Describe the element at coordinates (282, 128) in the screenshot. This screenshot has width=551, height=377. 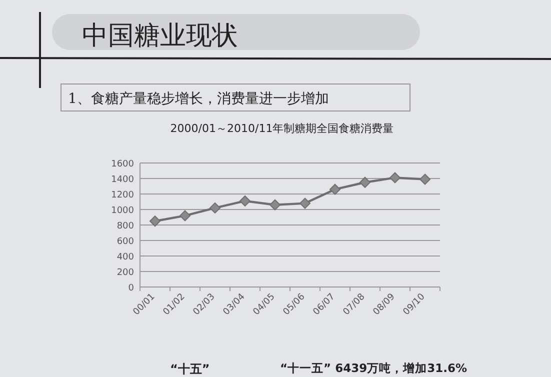
I see `text: 2000/01～2010/11年制糖期全国食糖消费量` at that location.